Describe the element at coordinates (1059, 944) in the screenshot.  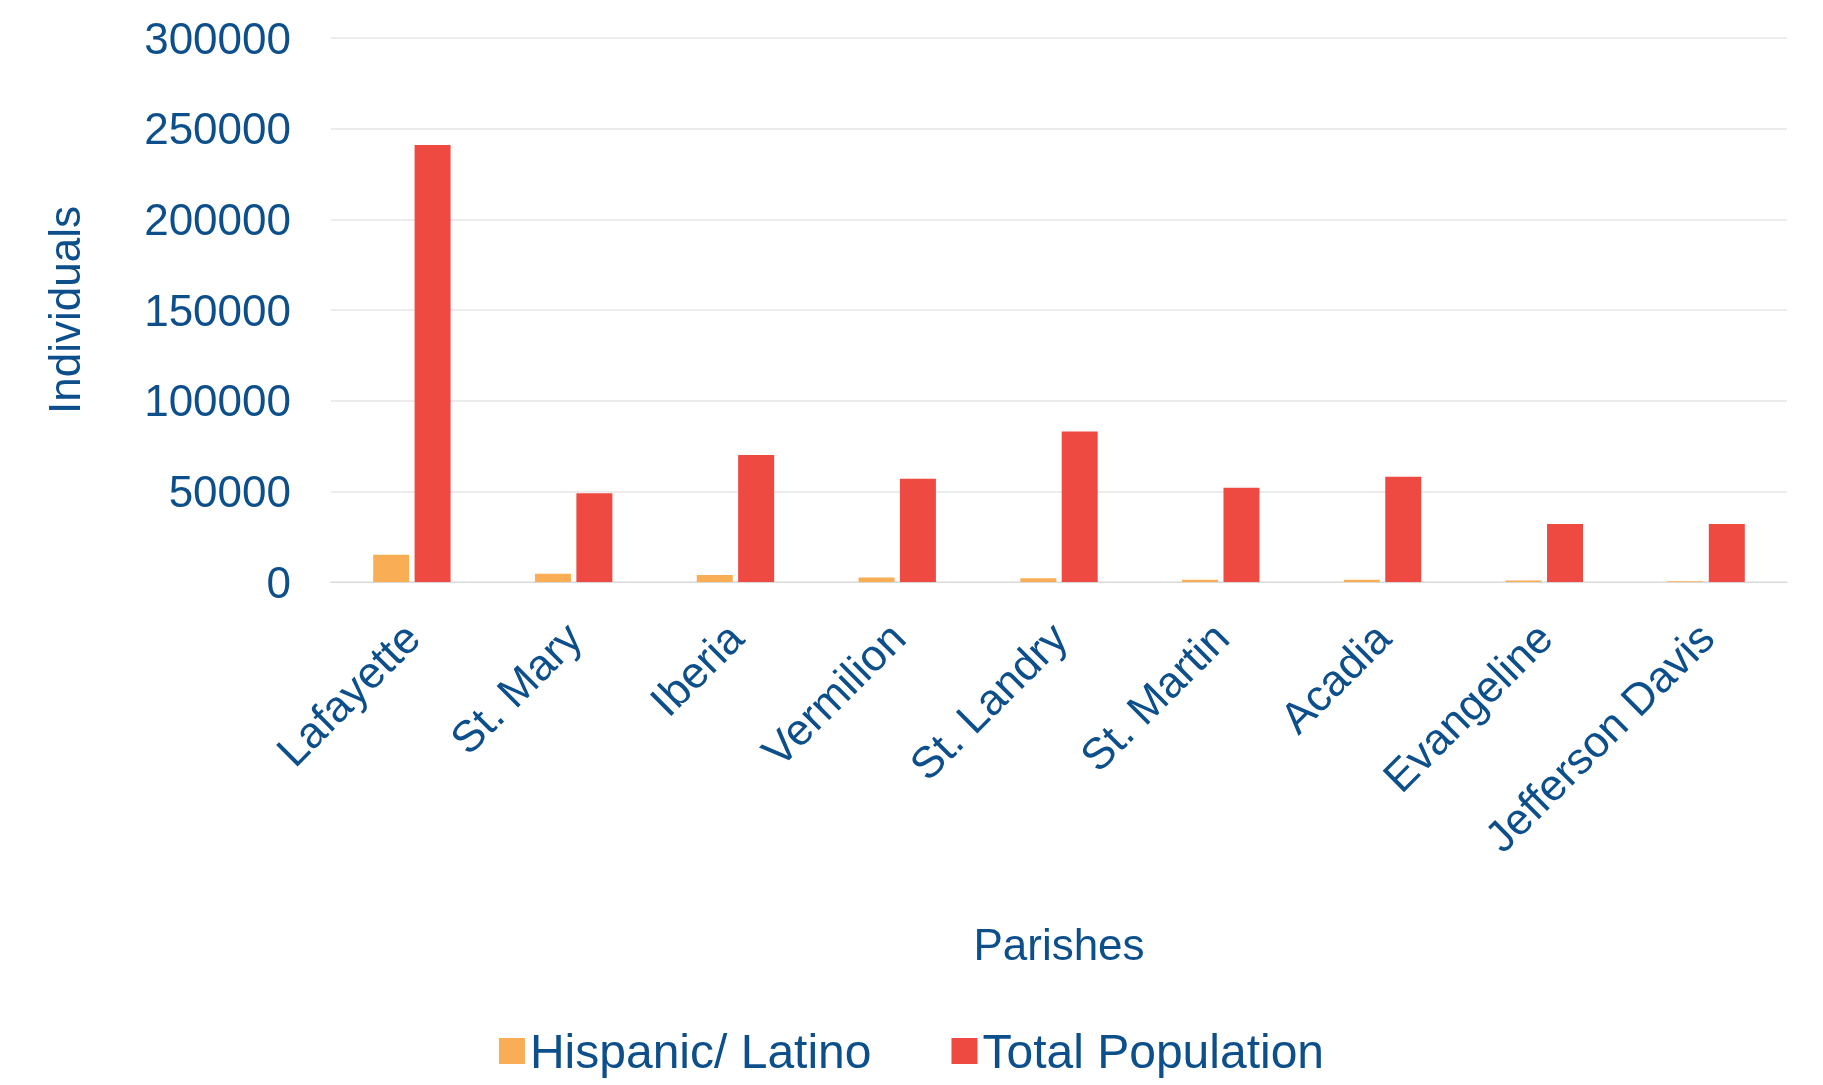
I see `x-axis-title: Parishes` at that location.